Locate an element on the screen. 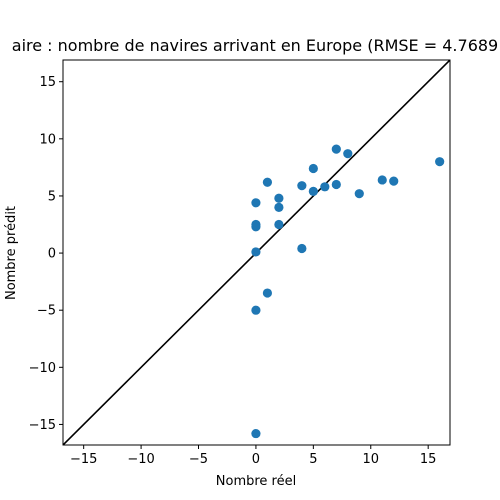 The image size is (500, 500). x-tick-label: 15 is located at coordinates (428, 459).